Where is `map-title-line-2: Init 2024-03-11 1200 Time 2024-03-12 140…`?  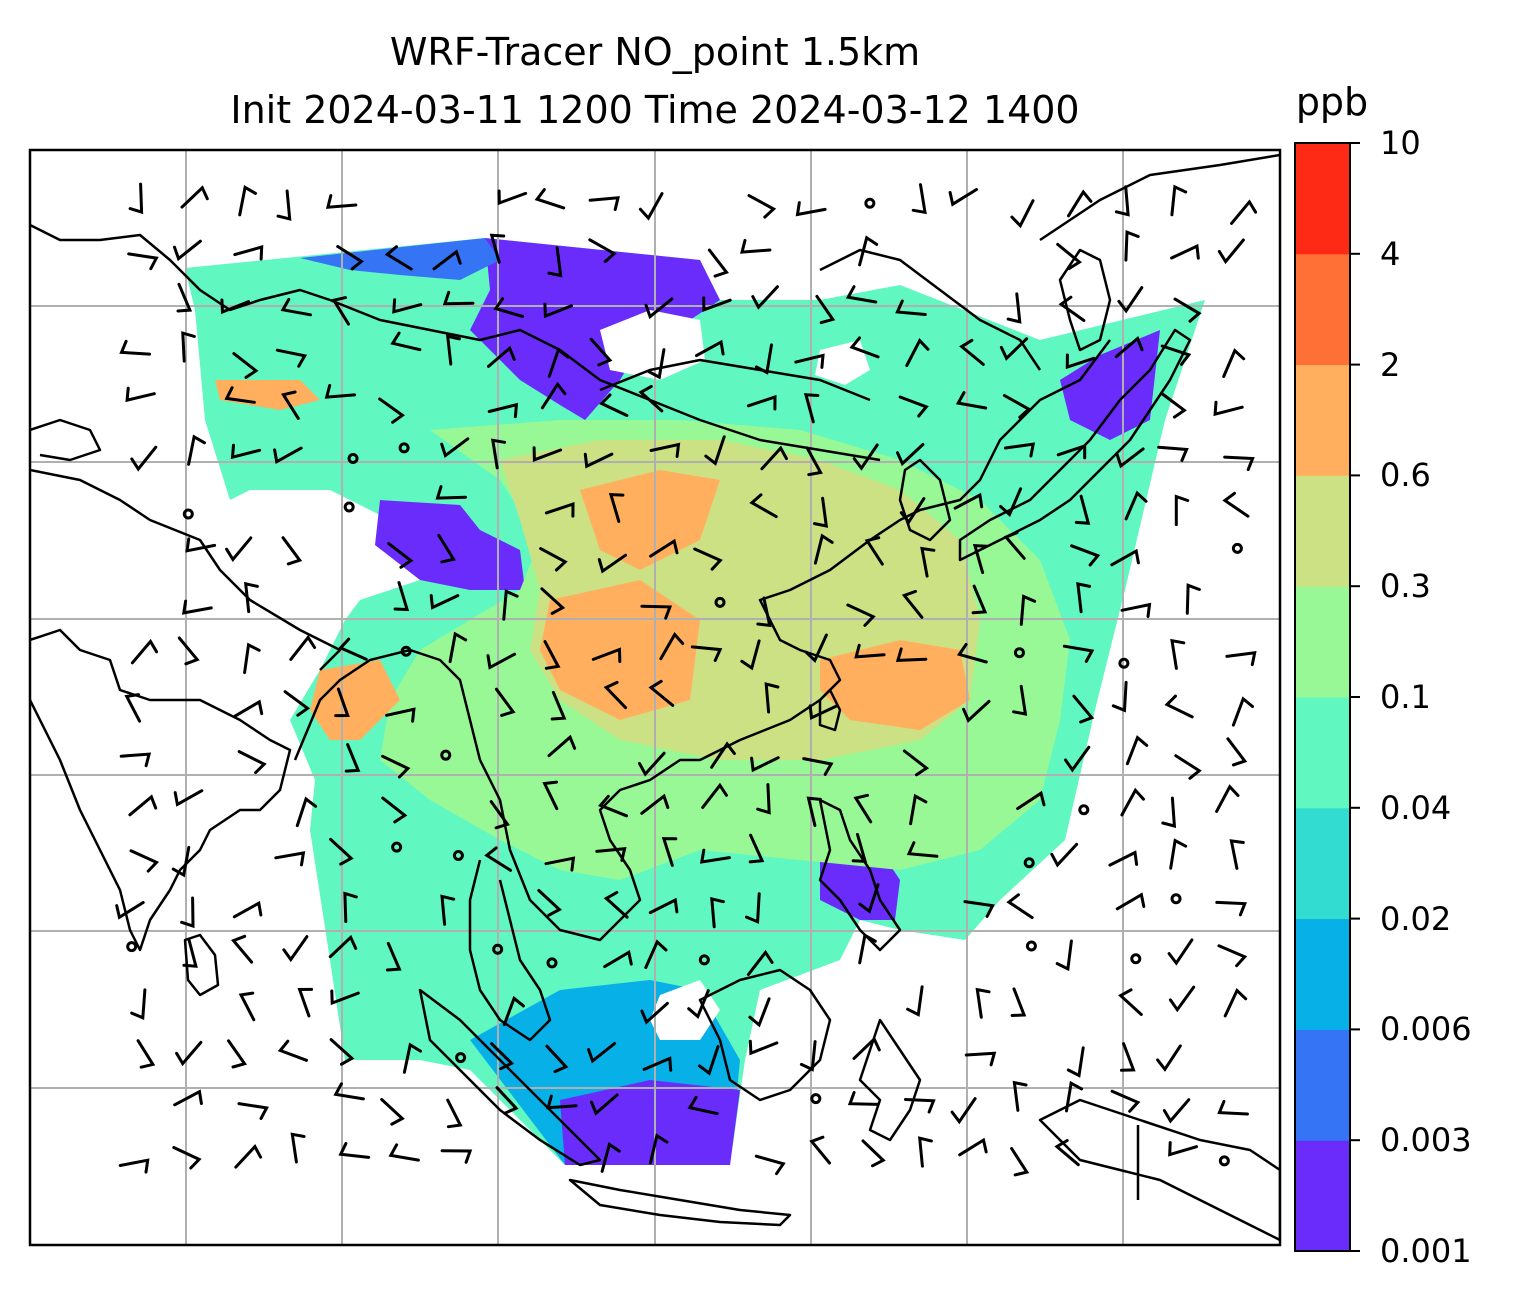 map-title-line-2: Init 2024-03-11 1200 Time 2024-03-12 140… is located at coordinates (655, 110).